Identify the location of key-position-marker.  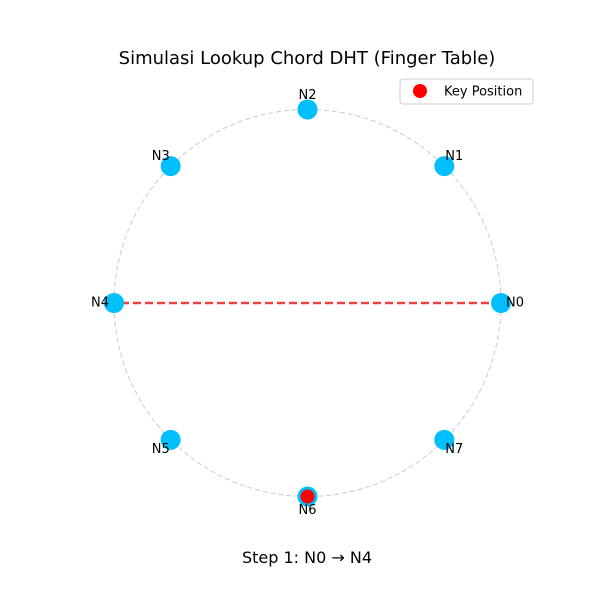
(307, 496).